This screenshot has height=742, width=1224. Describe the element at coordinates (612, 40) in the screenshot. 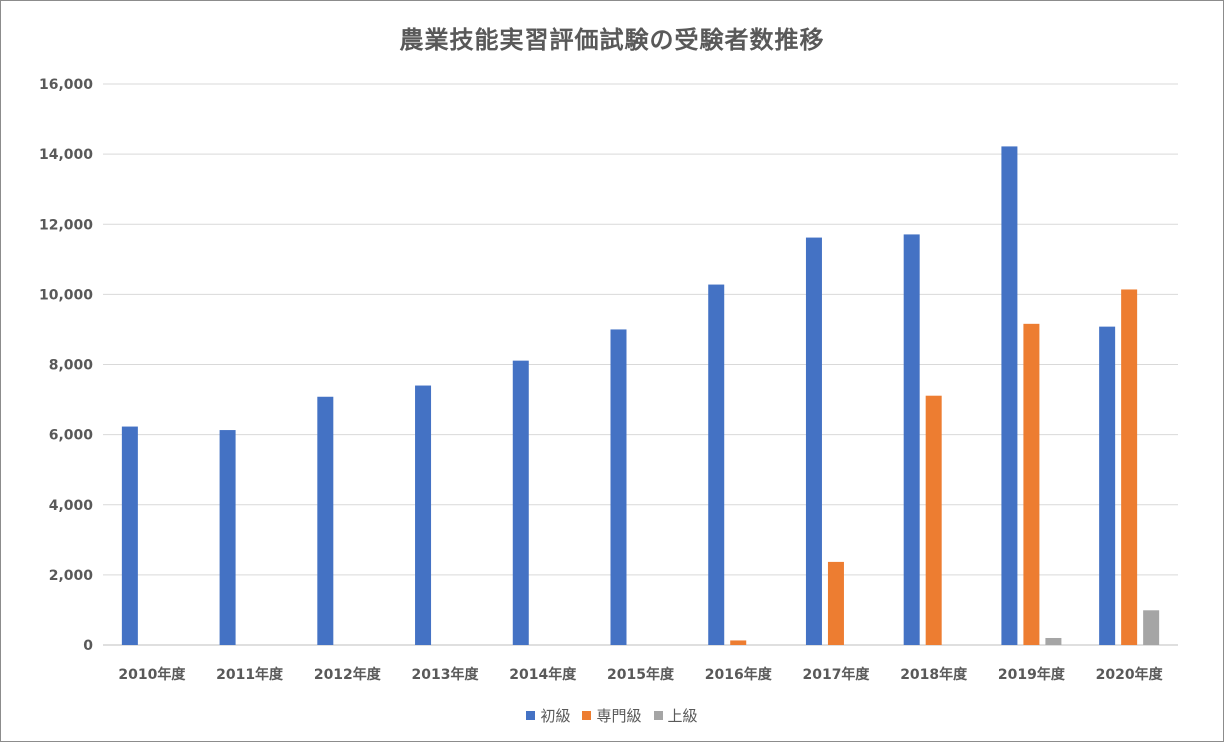

I see `chart-title: 農業技能実習評価試験の受験者数推移` at that location.